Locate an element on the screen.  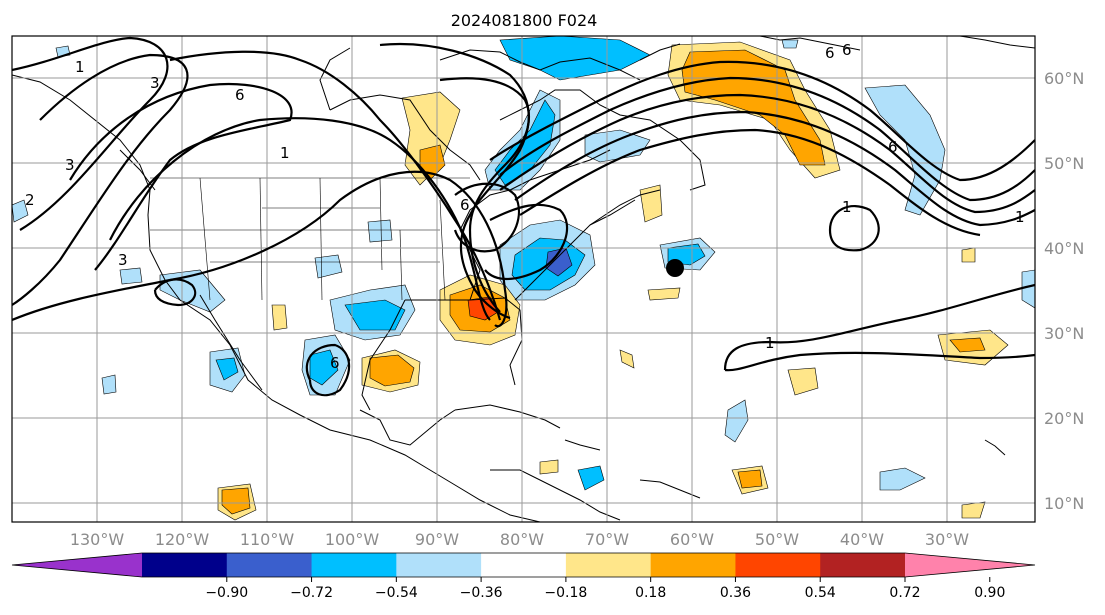
lat-label: 30°N is located at coordinates (1064, 333).